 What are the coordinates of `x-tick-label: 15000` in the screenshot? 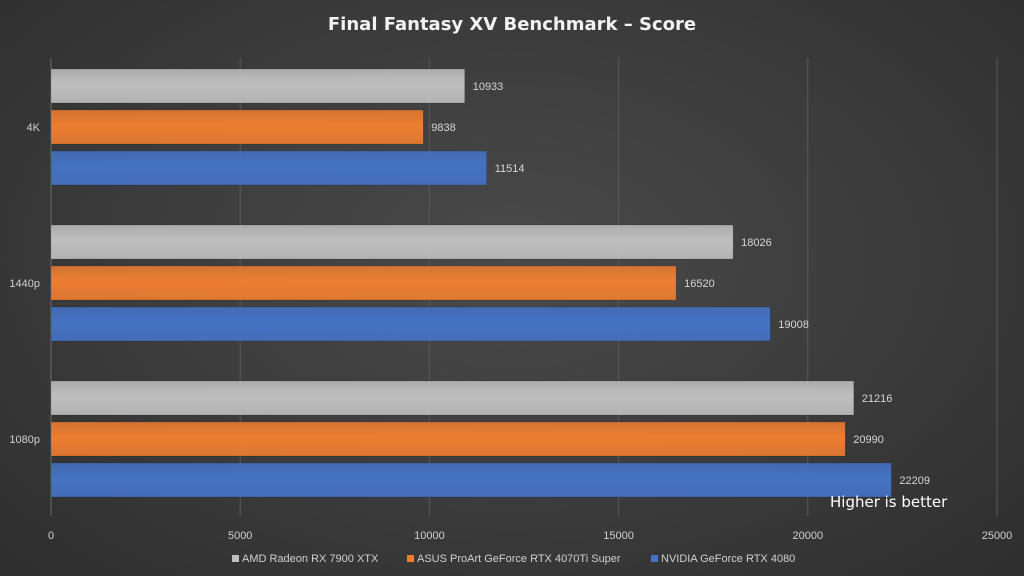 It's located at (618, 536).